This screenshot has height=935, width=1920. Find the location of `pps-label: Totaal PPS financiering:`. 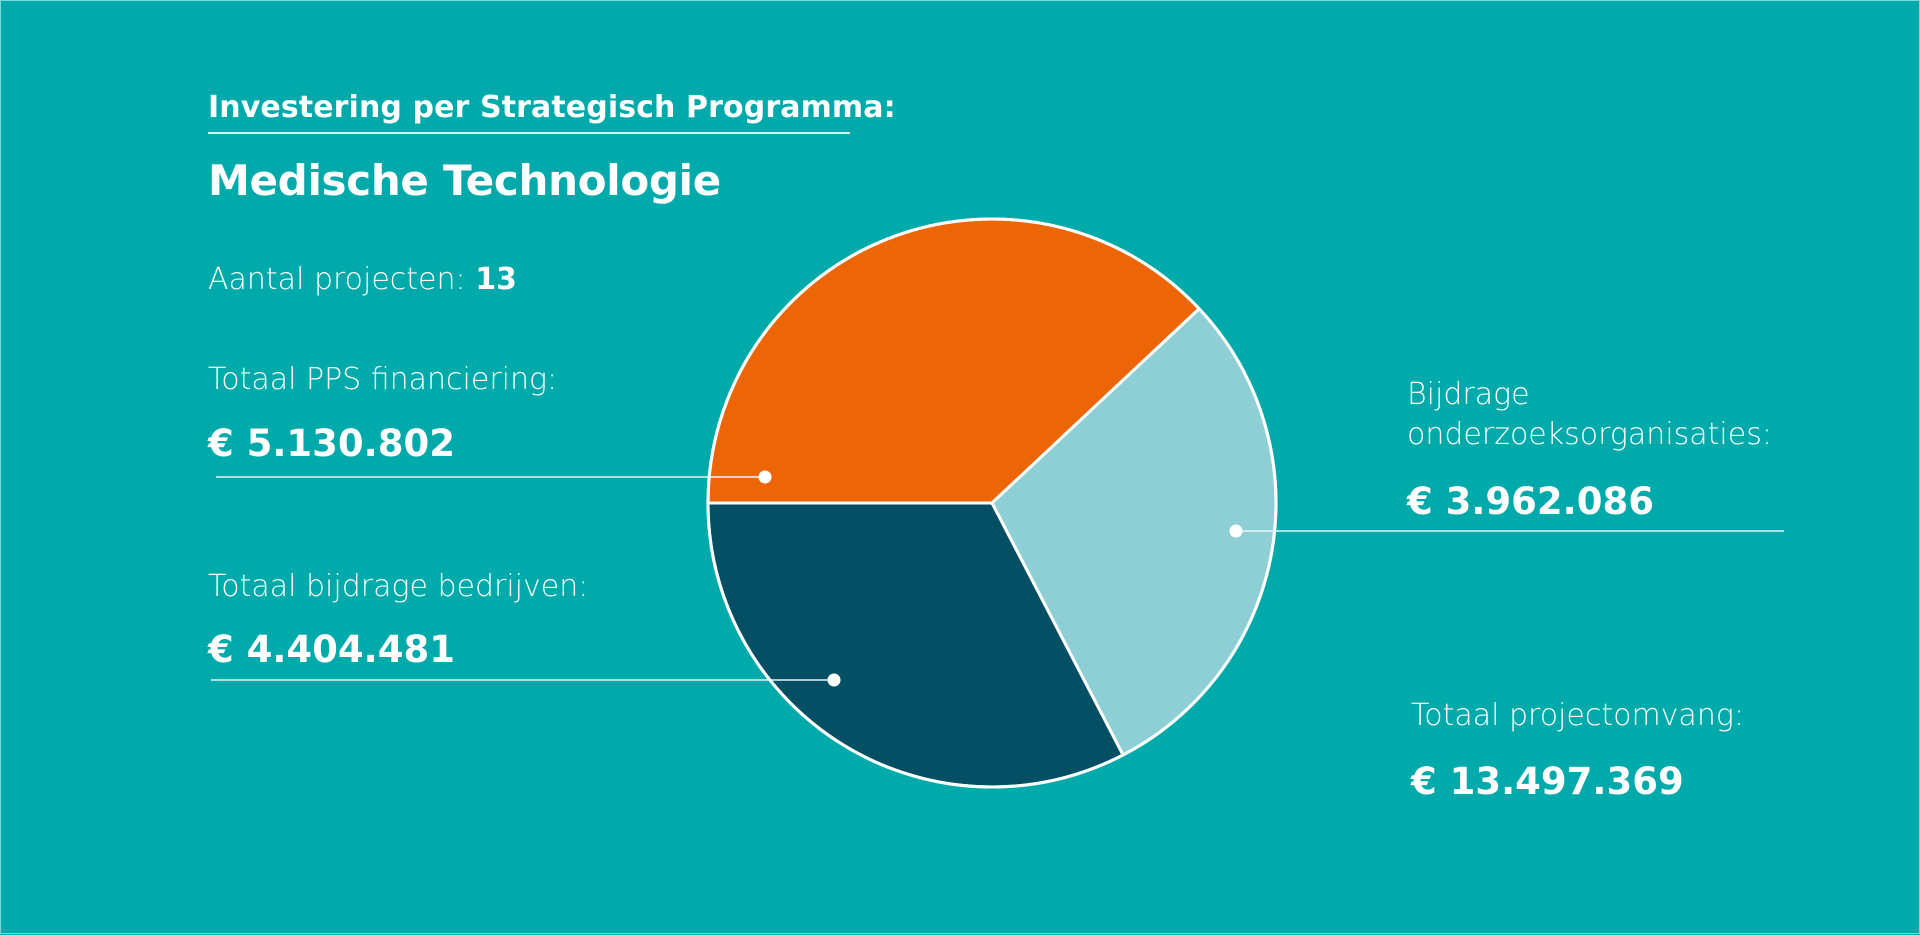

pps-label: Totaal PPS financiering: is located at coordinates (383, 379).